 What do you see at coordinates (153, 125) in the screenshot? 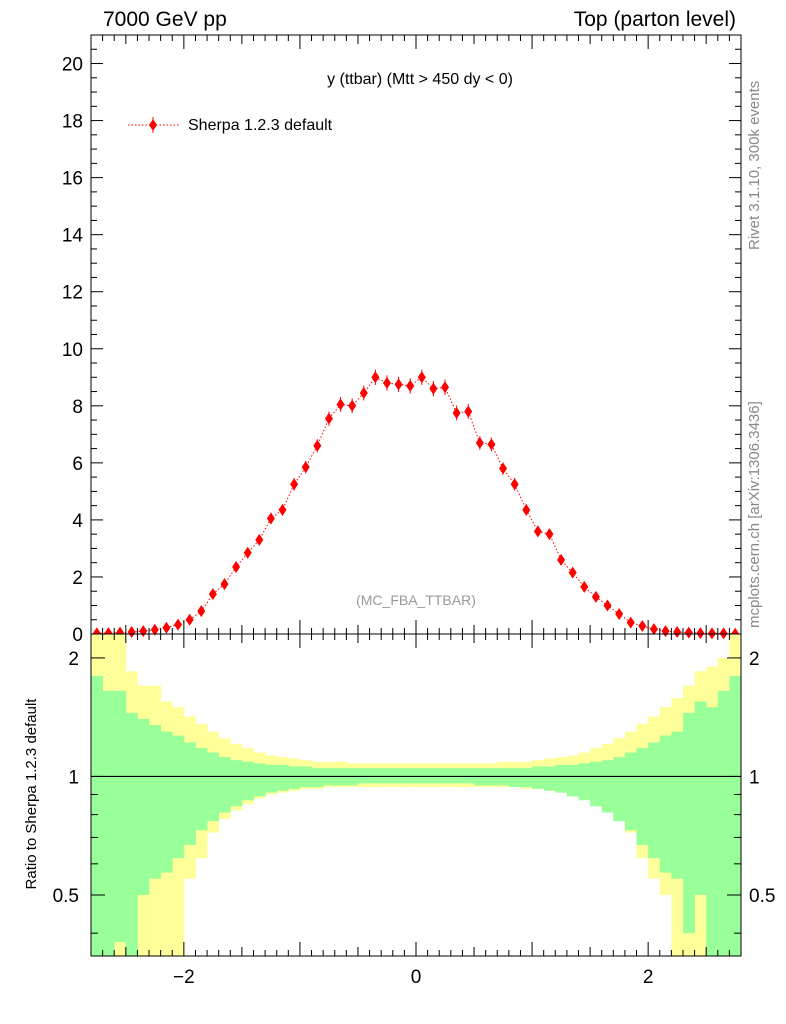
I see `legend-marker` at bounding box center [153, 125].